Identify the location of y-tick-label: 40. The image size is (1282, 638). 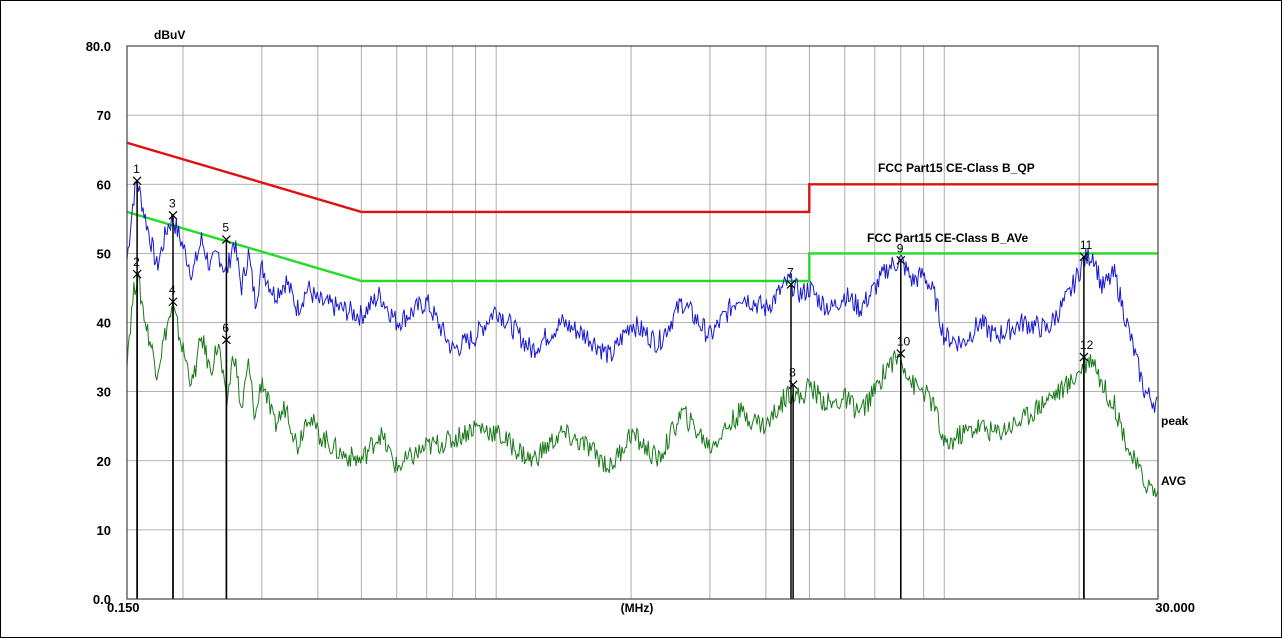
(104, 323).